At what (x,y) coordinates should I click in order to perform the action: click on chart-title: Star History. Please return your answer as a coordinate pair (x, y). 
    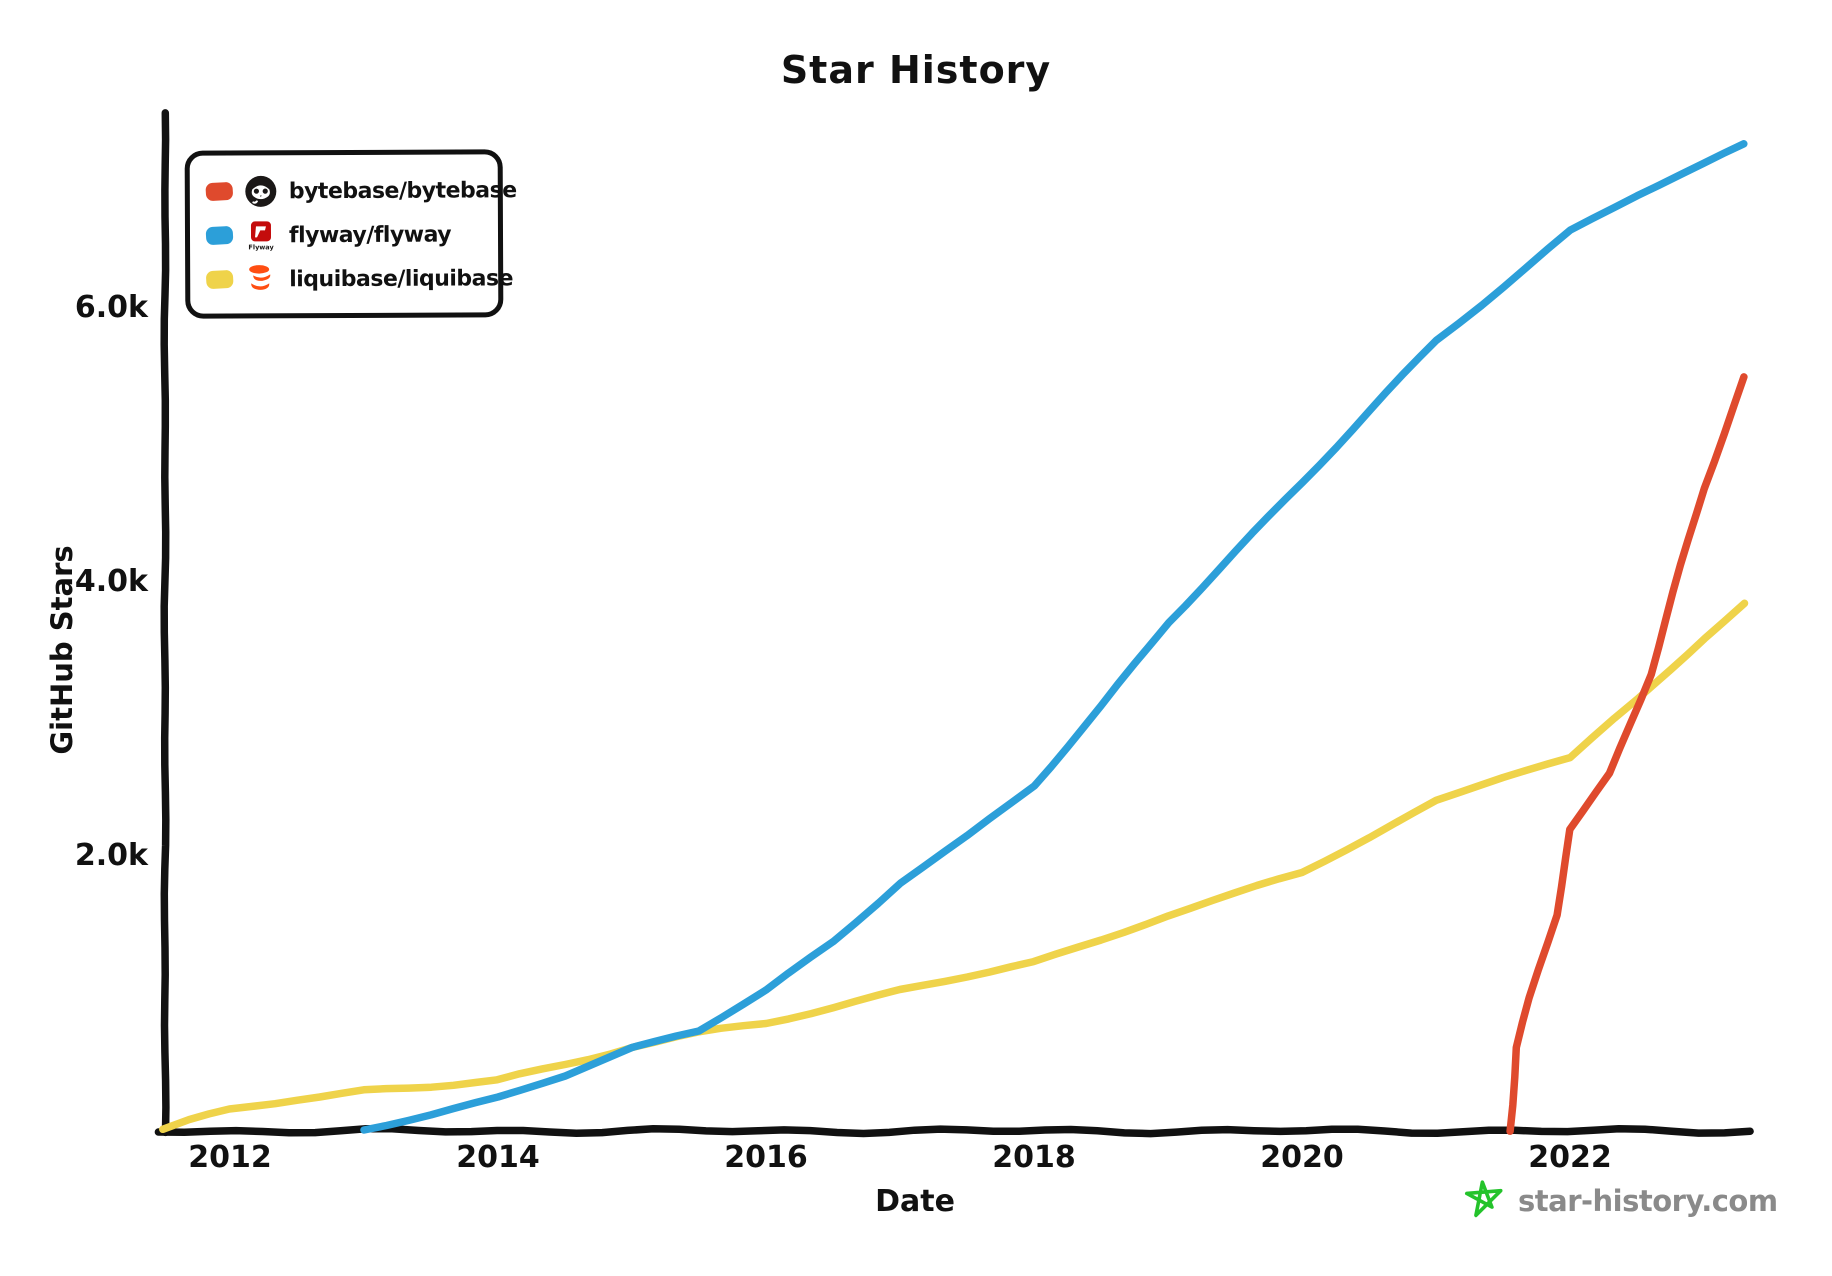
    Looking at the image, I should click on (916, 70).